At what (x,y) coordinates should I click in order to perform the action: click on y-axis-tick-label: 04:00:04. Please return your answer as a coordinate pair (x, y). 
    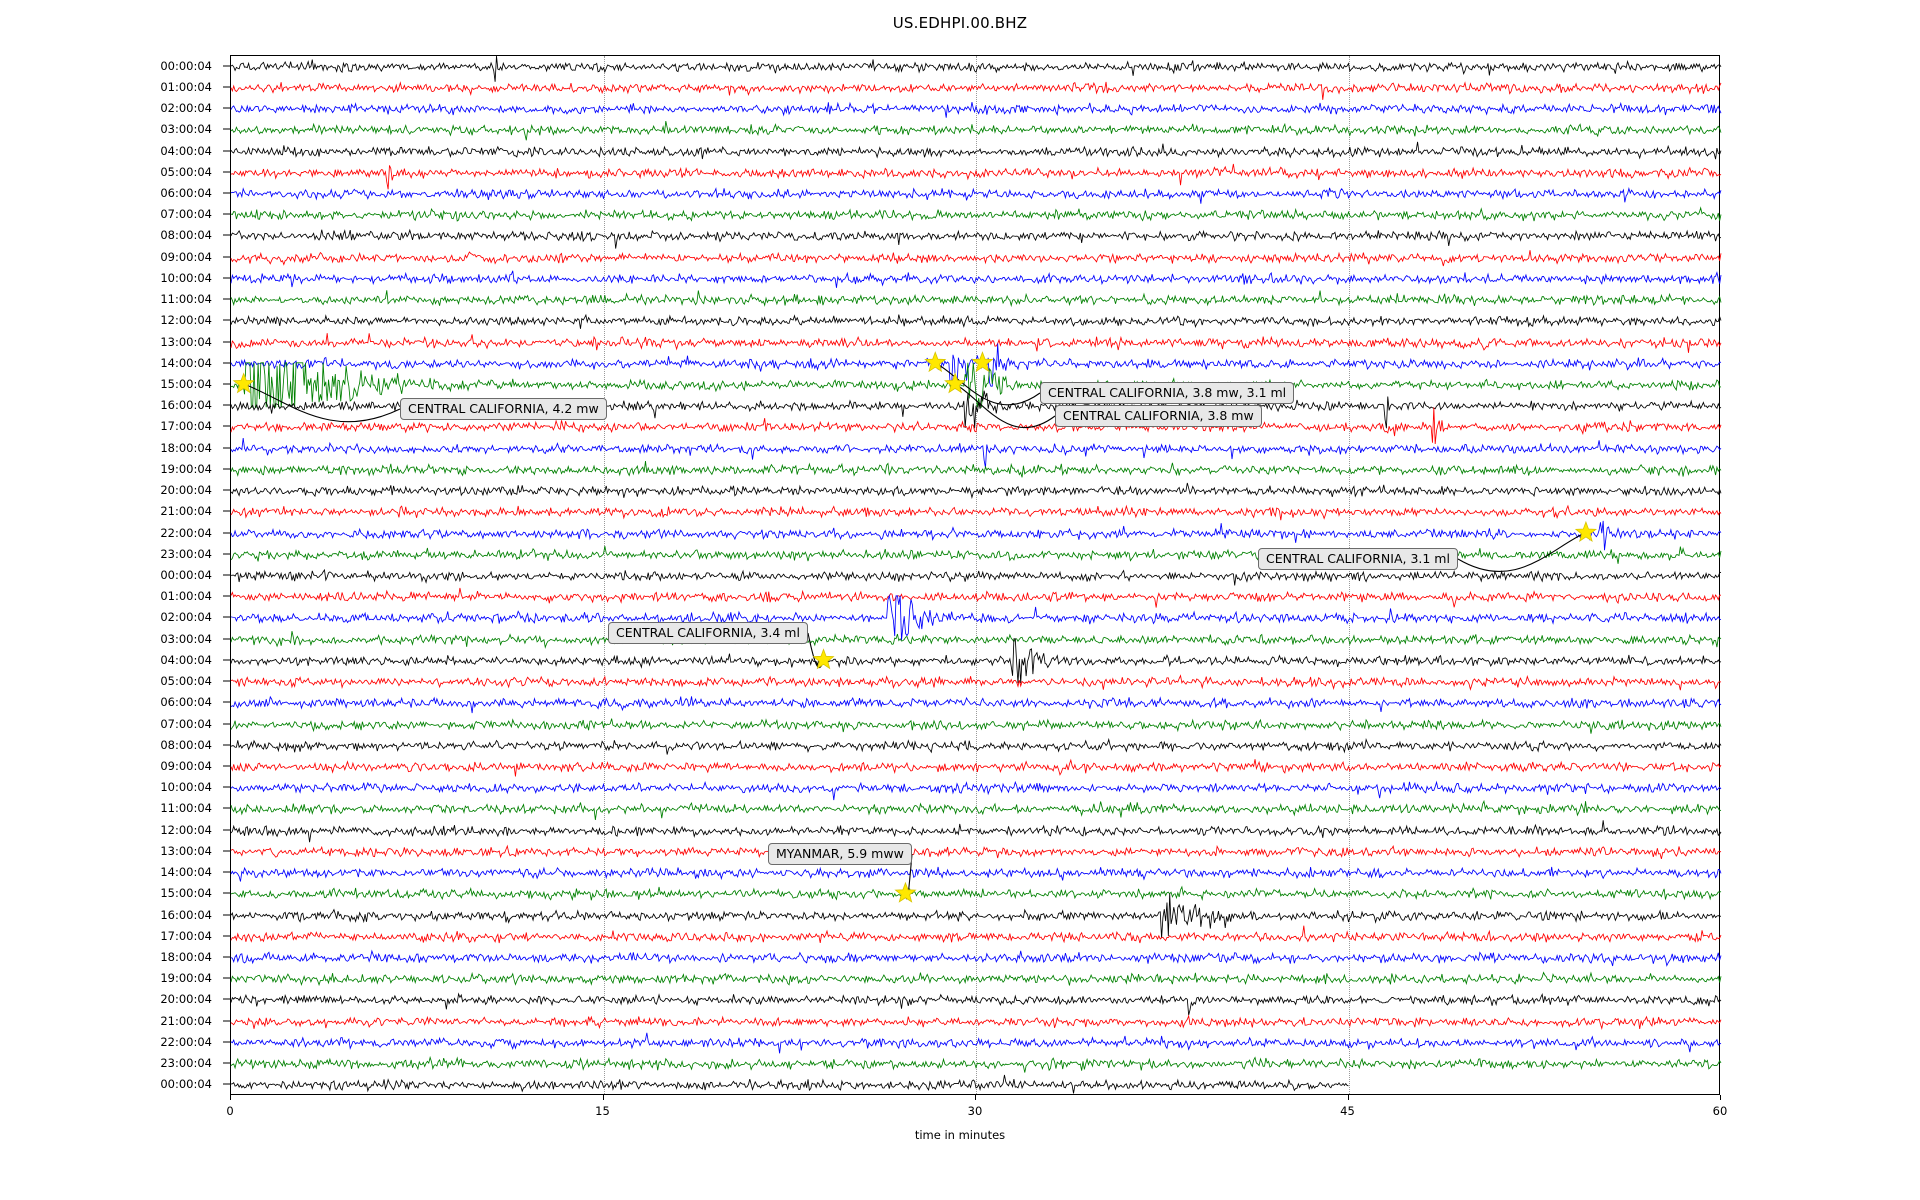
    Looking at the image, I should click on (186, 659).